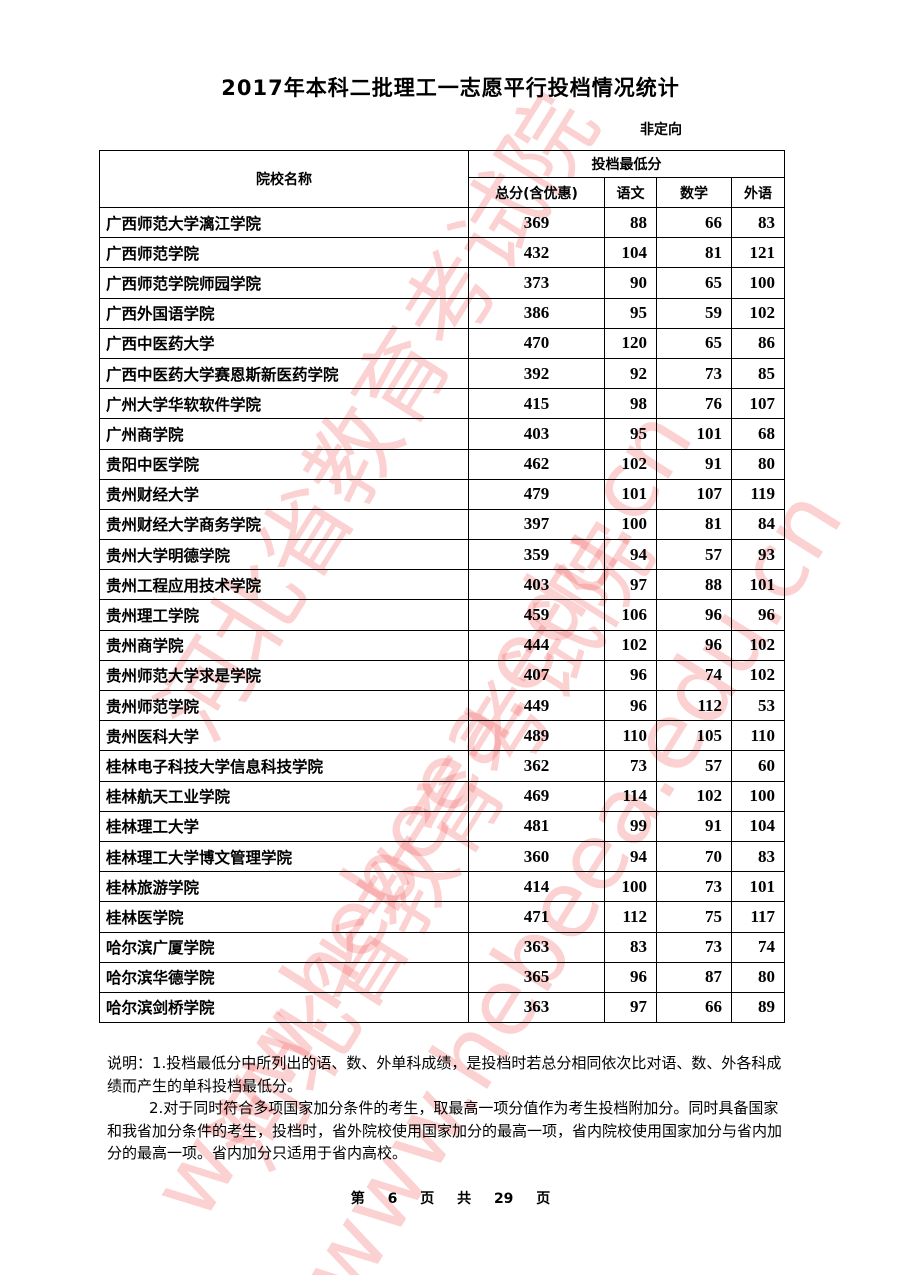 The height and width of the screenshot is (1275, 901). I want to click on table-row: 贵州理工学院 459 106 96 96, so click(442, 615).